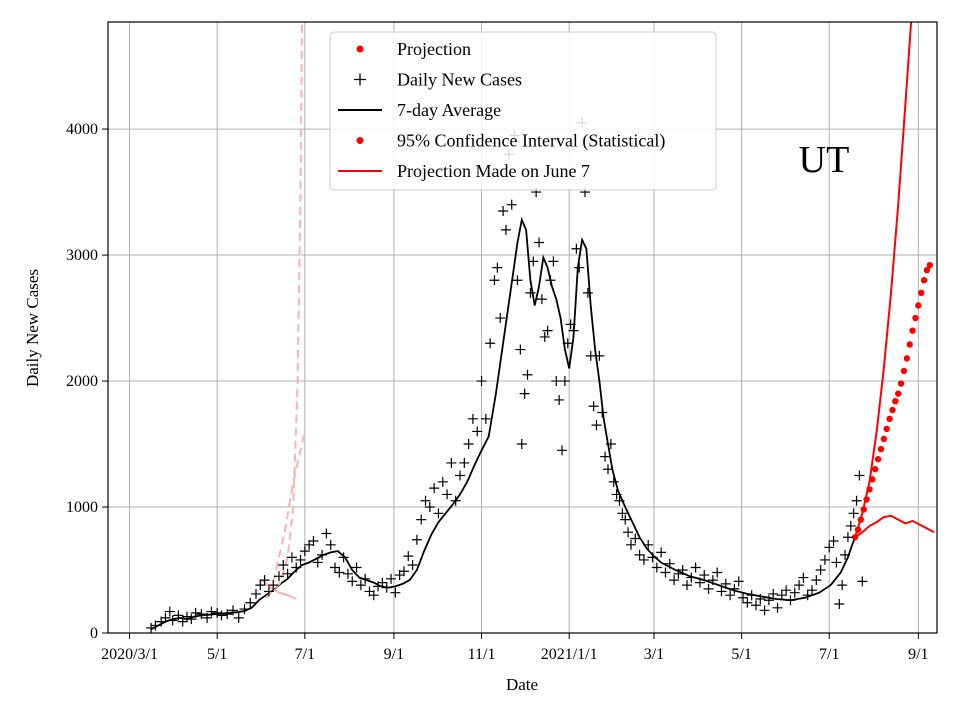 The height and width of the screenshot is (720, 960). I want to click on x-tick-label: 2021/1/1, so click(569, 654).